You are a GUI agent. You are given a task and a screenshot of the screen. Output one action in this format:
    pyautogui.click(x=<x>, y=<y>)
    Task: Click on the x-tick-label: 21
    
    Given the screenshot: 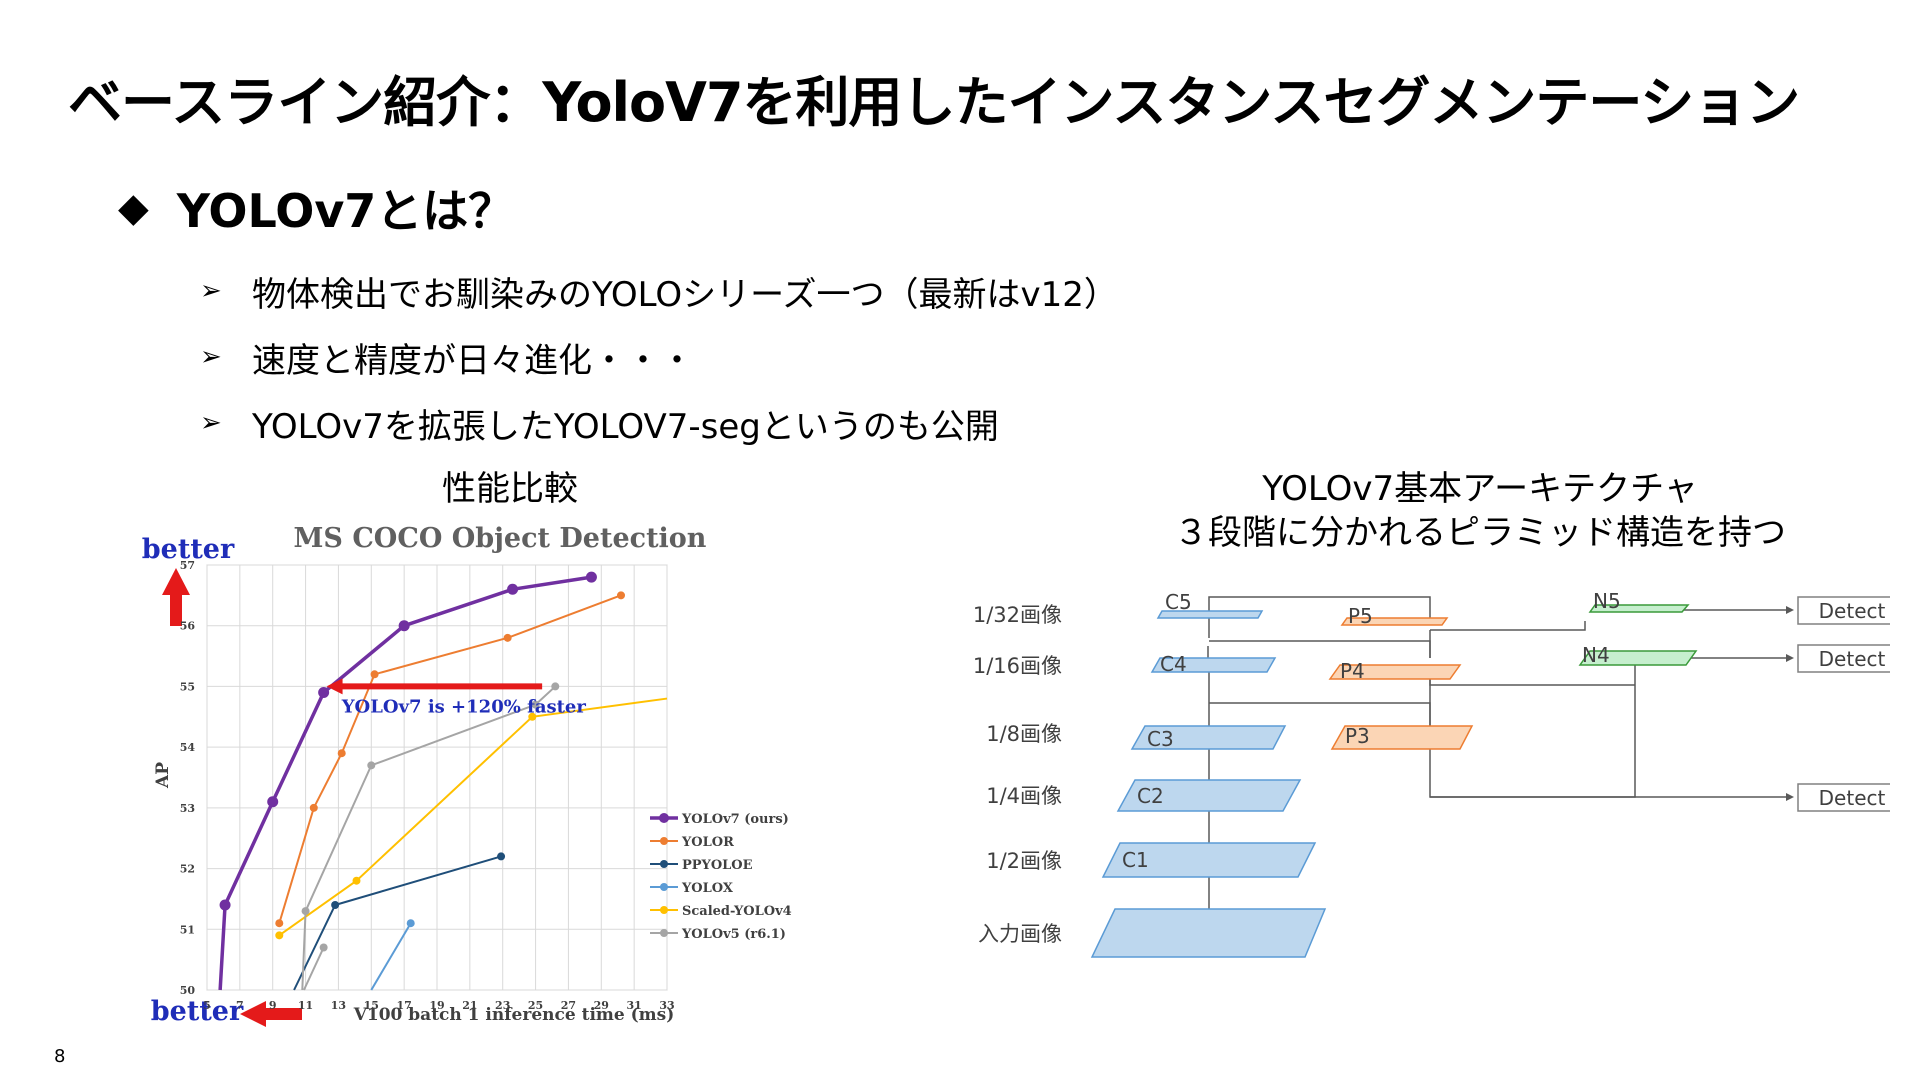 What is the action you would take?
    pyautogui.click(x=469, y=1005)
    